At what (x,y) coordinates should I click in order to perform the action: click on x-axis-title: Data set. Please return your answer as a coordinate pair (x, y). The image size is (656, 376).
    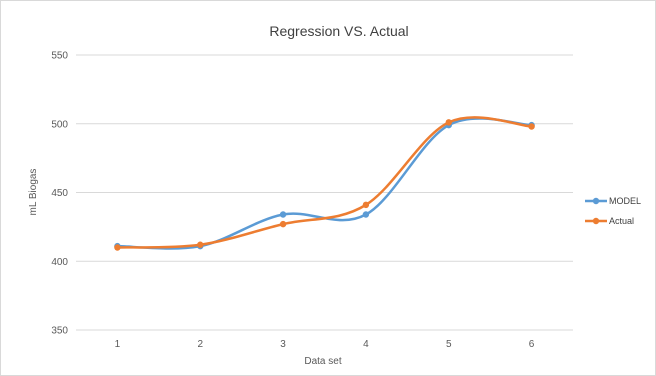
    Looking at the image, I should click on (322, 361).